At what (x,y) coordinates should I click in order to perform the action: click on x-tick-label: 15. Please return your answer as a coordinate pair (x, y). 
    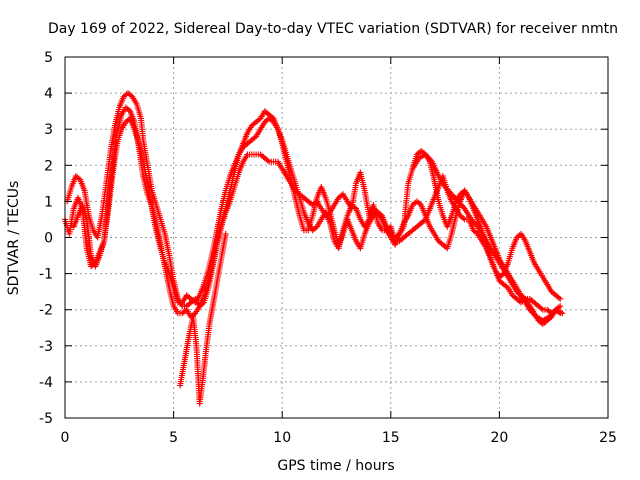
    Looking at the image, I should click on (391, 438).